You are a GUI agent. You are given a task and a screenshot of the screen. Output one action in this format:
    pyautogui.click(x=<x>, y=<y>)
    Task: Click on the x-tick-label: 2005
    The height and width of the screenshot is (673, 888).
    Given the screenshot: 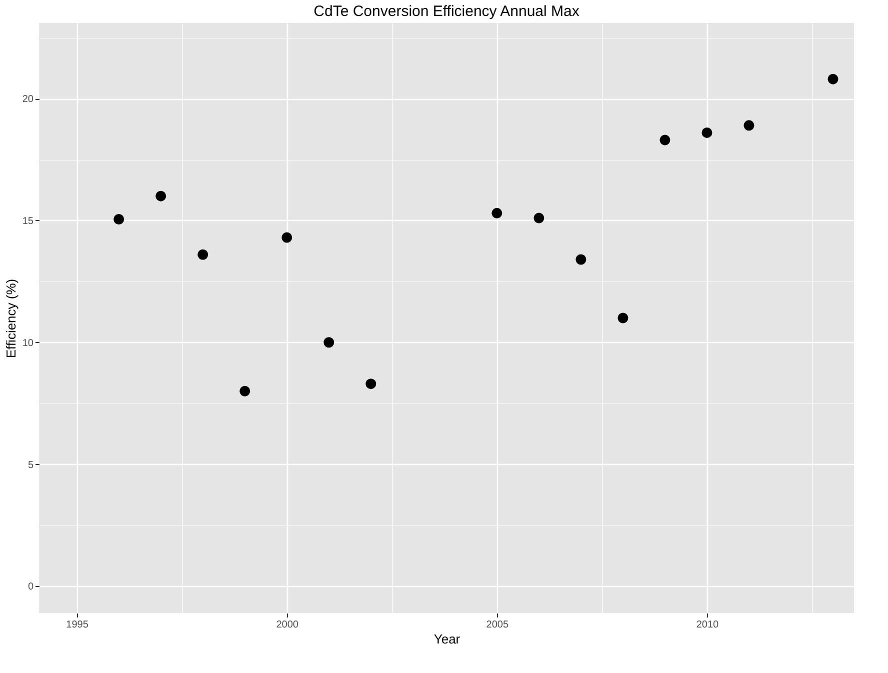 What is the action you would take?
    pyautogui.click(x=497, y=625)
    